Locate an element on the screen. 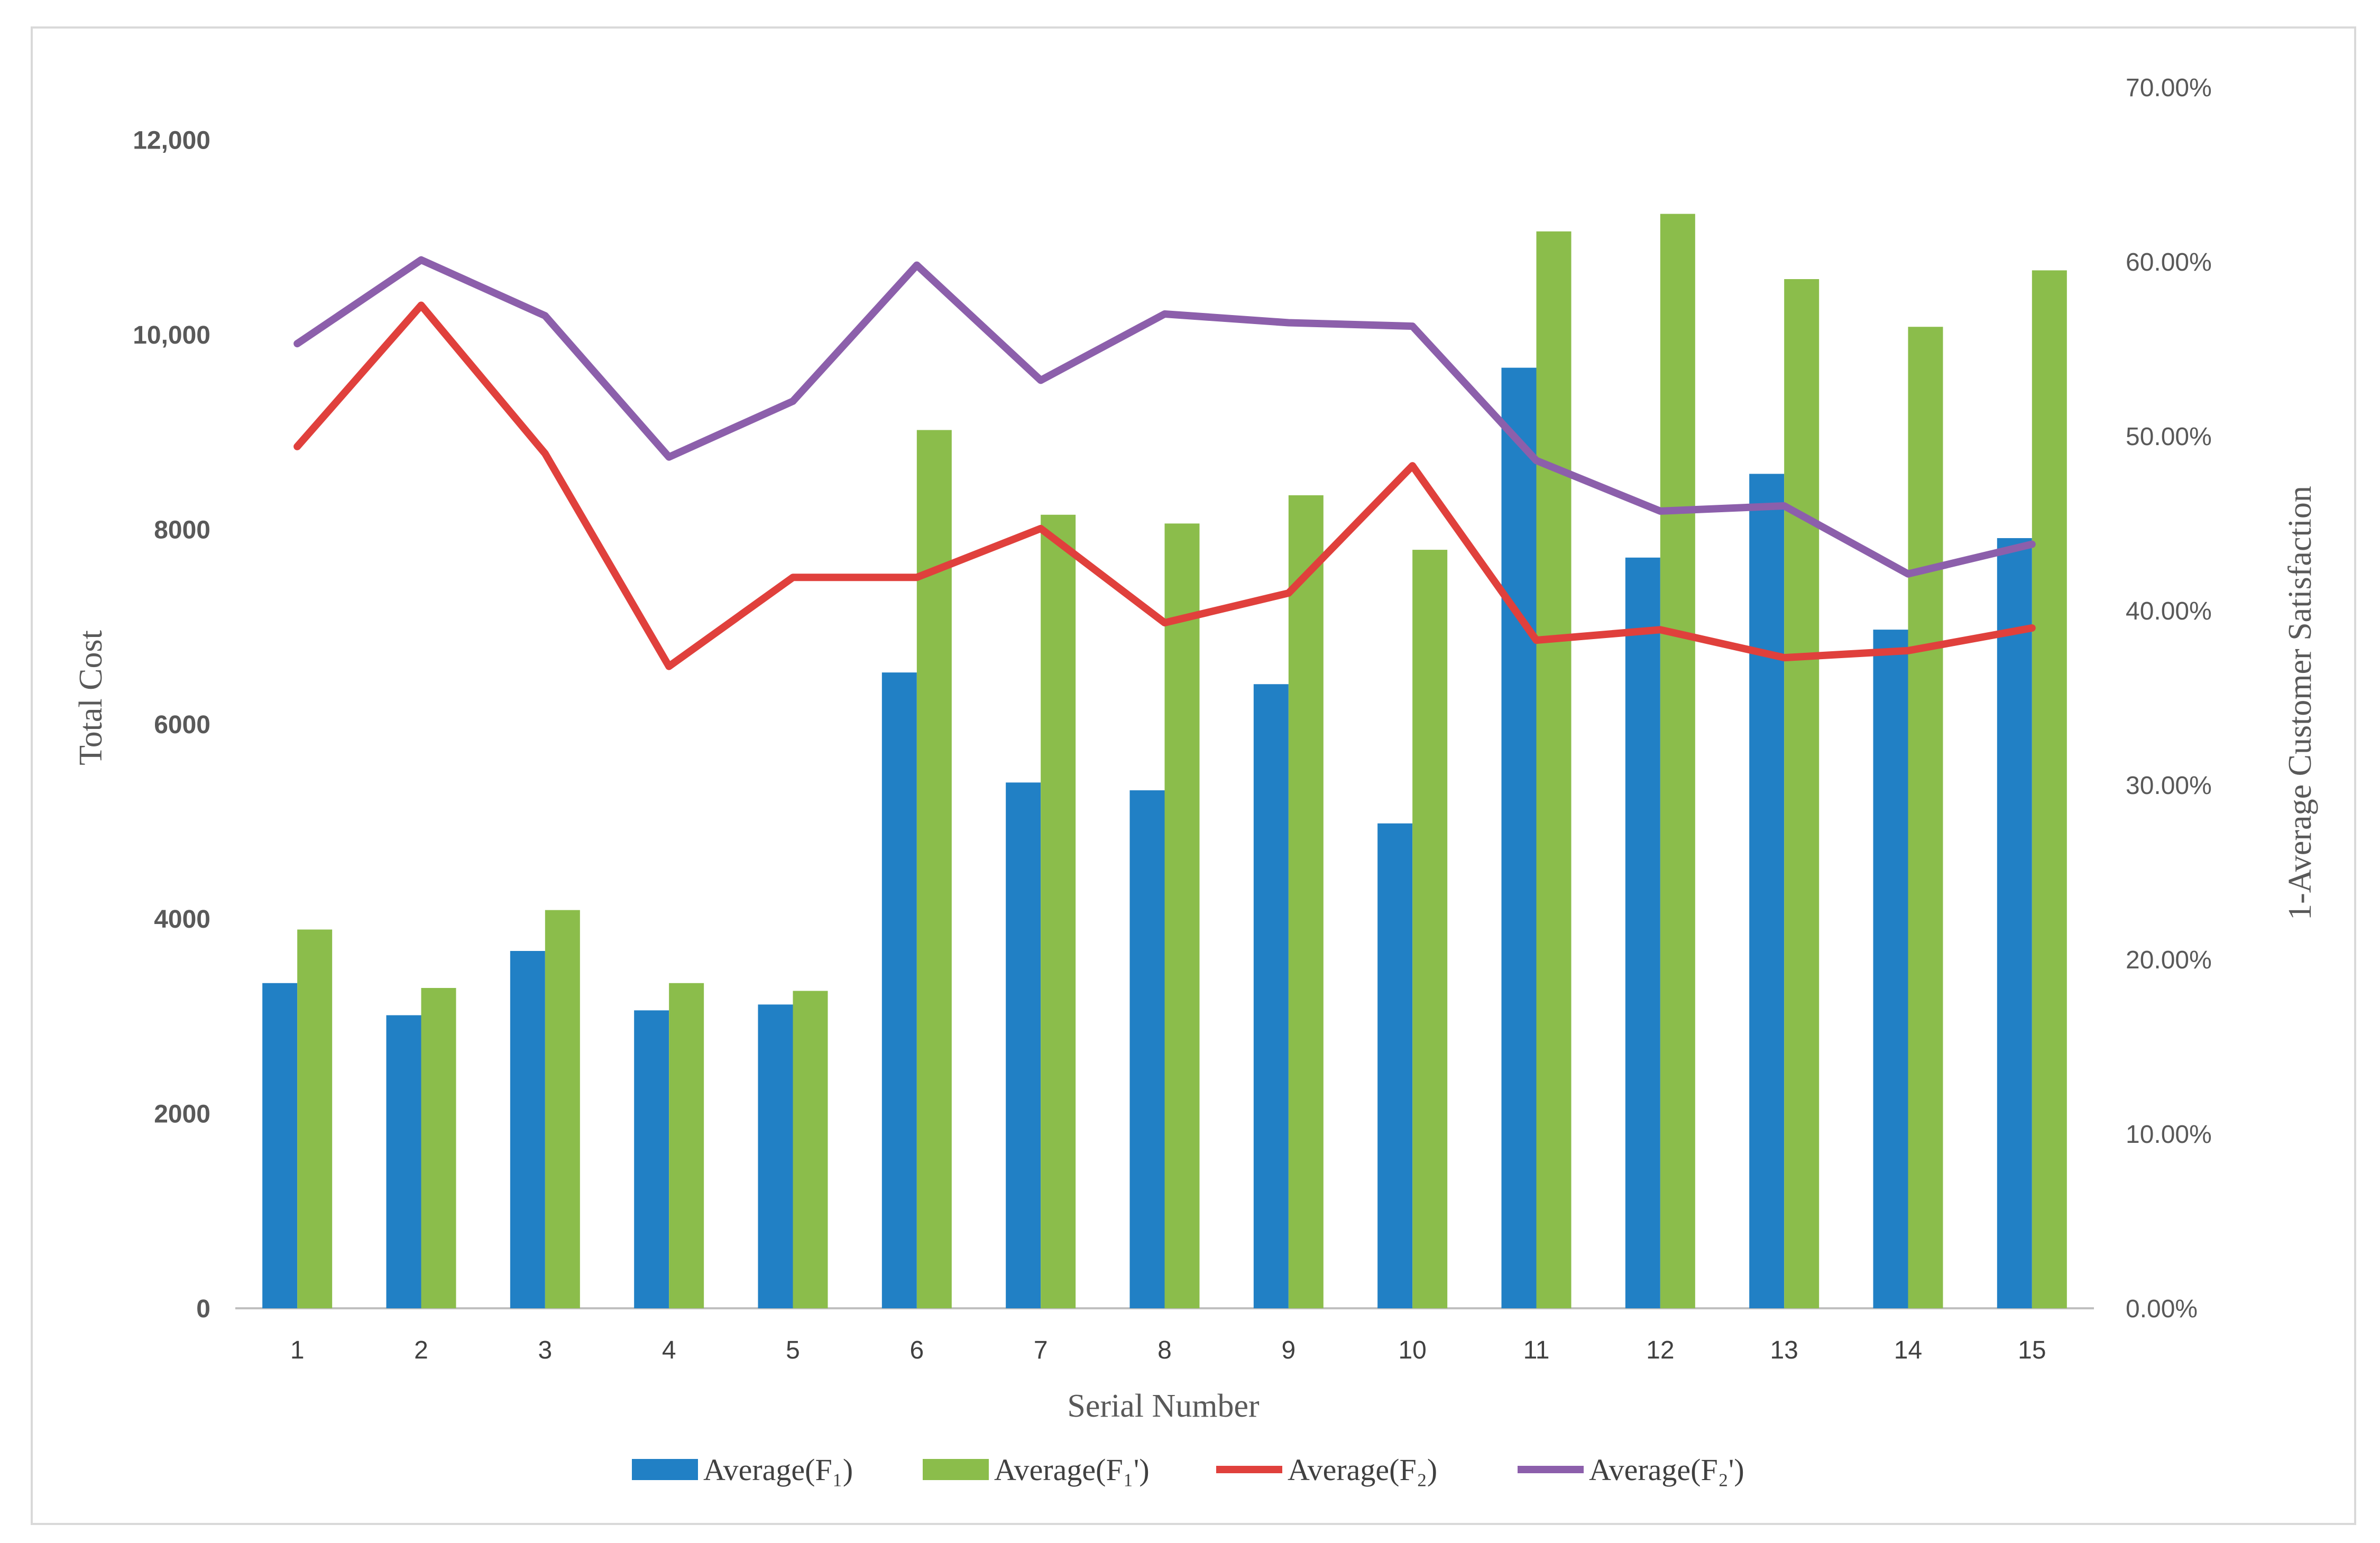 The image size is (2380, 1543). y-tick-label: 4000 is located at coordinates (182, 920).